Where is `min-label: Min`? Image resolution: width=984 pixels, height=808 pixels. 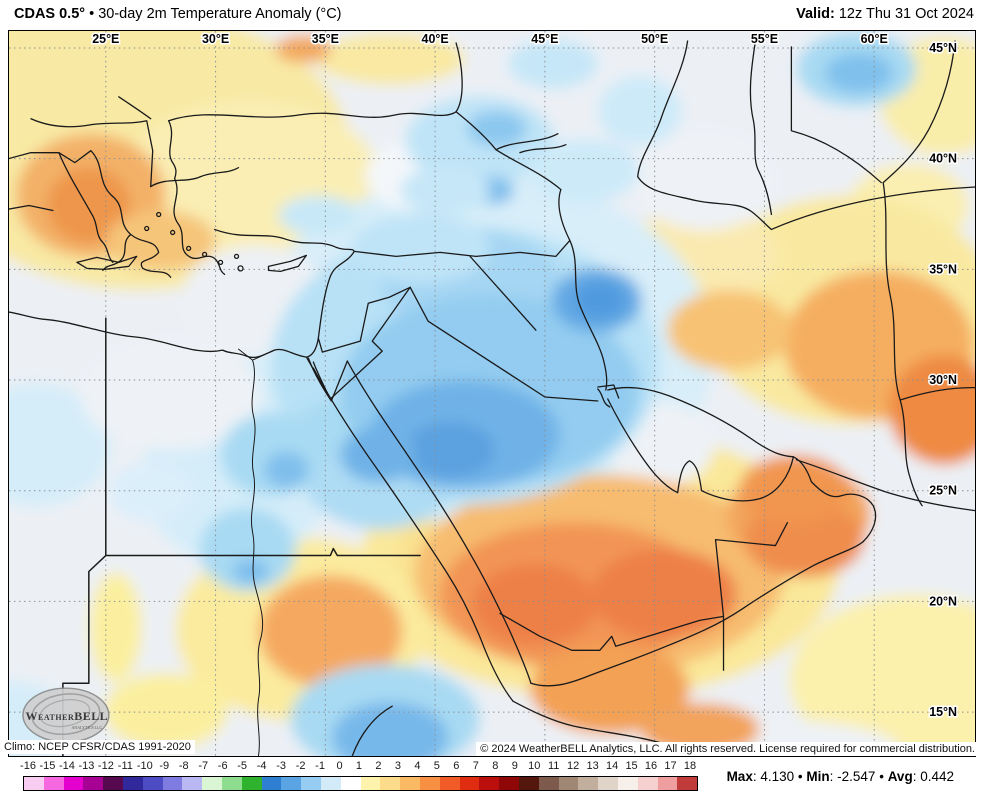 min-label: Min is located at coordinates (818, 776).